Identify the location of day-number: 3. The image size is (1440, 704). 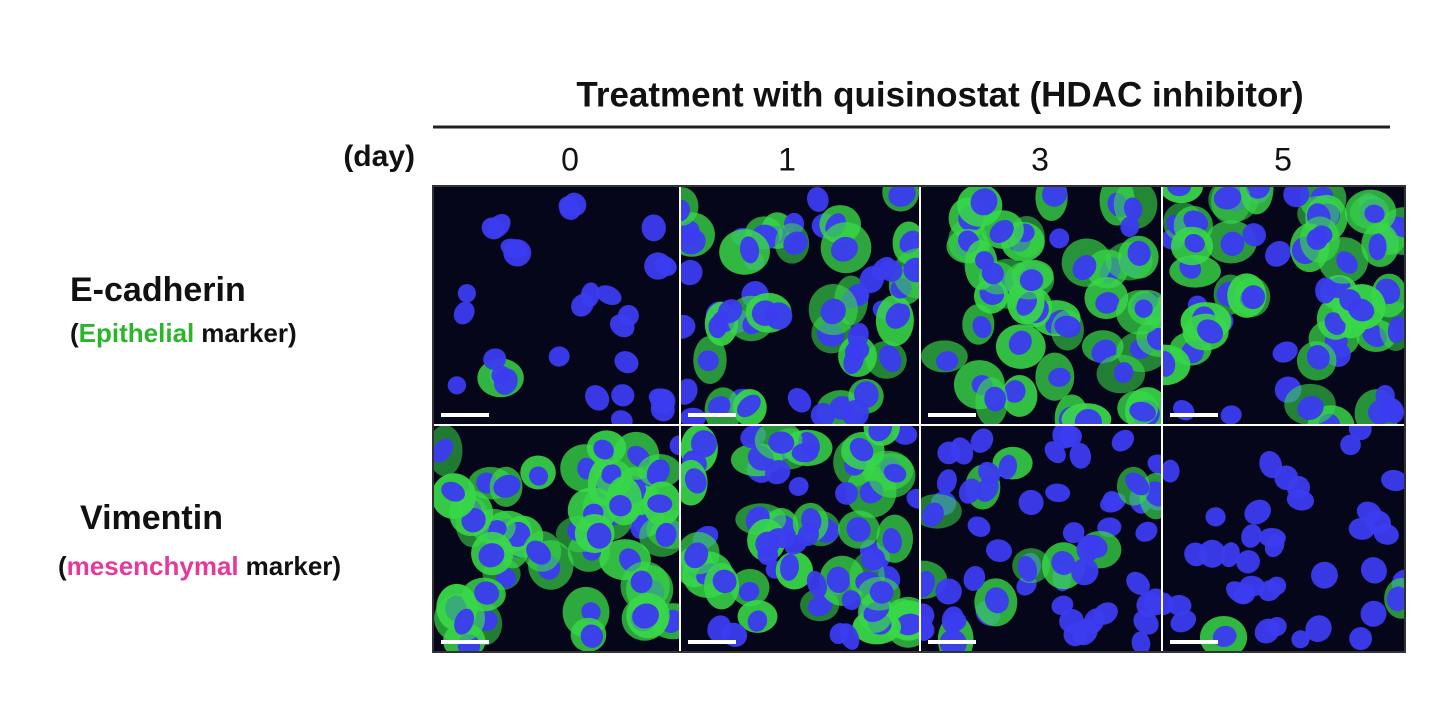
(1040, 159).